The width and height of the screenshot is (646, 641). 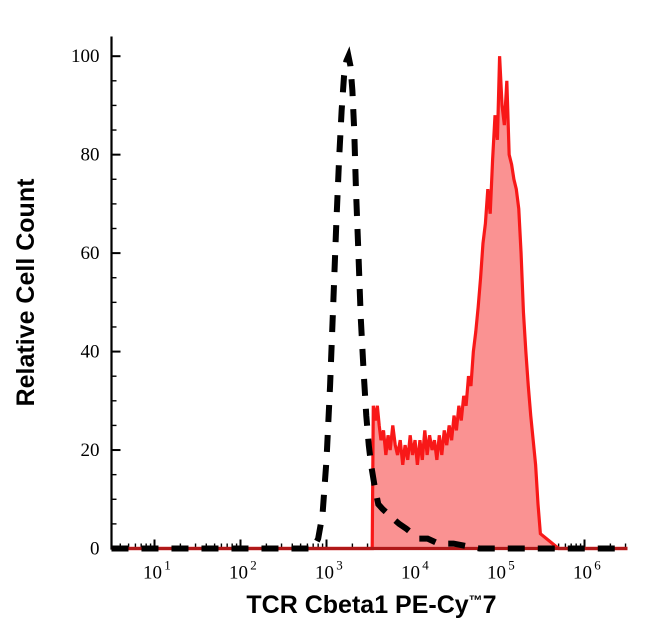 I want to click on x-tick-exponent: 6, so click(x=597, y=565).